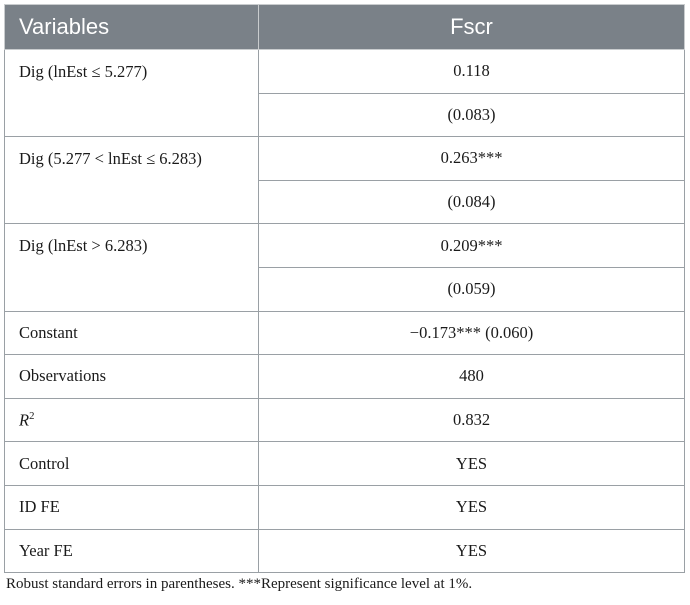 This screenshot has width=690, height=605. I want to click on table-row: Control YES, so click(344, 463).